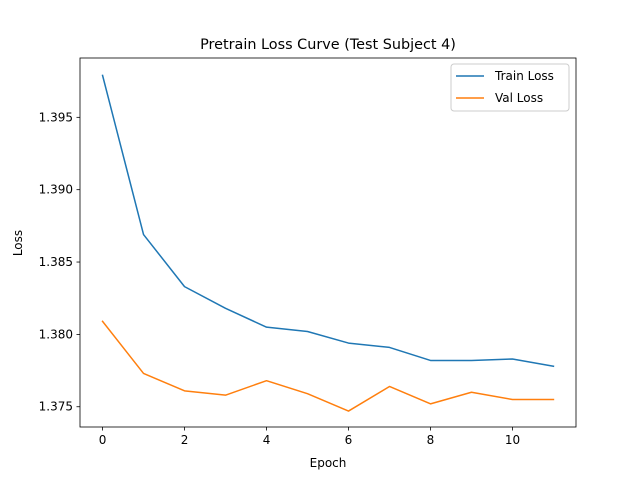  What do you see at coordinates (56, 190) in the screenshot?
I see `y-tick-label: 1.390` at bounding box center [56, 190].